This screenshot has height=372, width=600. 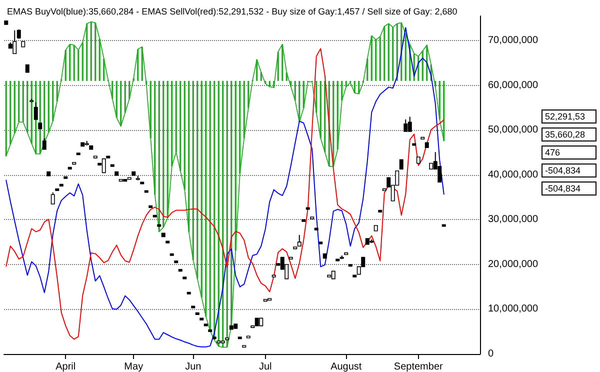 I want to click on y-tick-label: 40,000,000, so click(x=513, y=174).